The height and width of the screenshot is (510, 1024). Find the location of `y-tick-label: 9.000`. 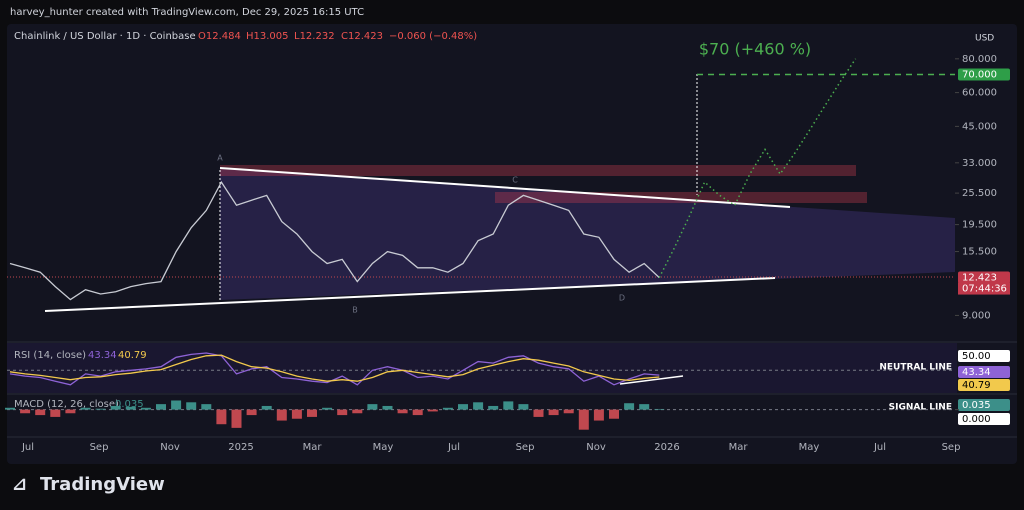

y-tick-label: 9.000 is located at coordinates (976, 315).